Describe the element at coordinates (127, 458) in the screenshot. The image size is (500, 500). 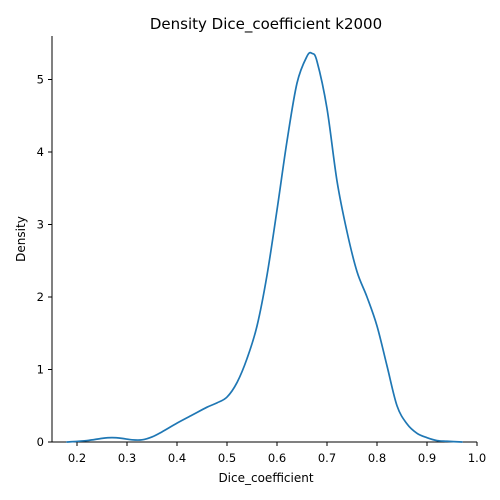
I see `x-tick-label: 0.3` at that location.